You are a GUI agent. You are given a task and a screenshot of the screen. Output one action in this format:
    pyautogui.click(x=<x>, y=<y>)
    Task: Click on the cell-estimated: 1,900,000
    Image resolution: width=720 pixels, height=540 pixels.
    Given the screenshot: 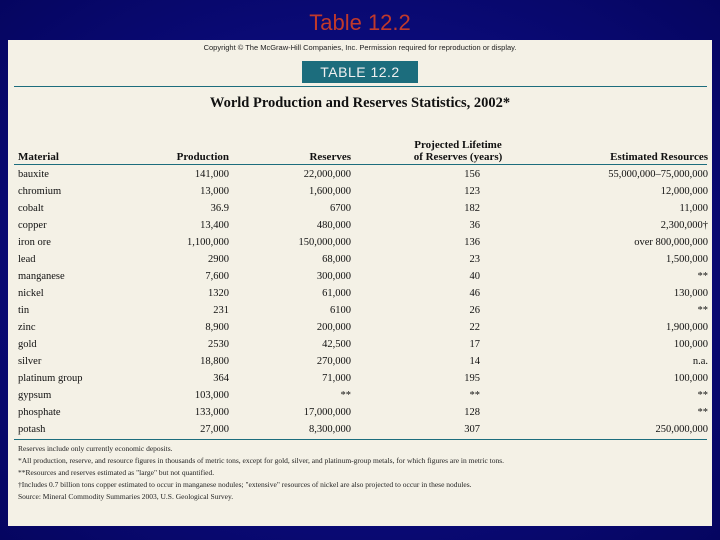 What is the action you would take?
    pyautogui.click(x=687, y=327)
    